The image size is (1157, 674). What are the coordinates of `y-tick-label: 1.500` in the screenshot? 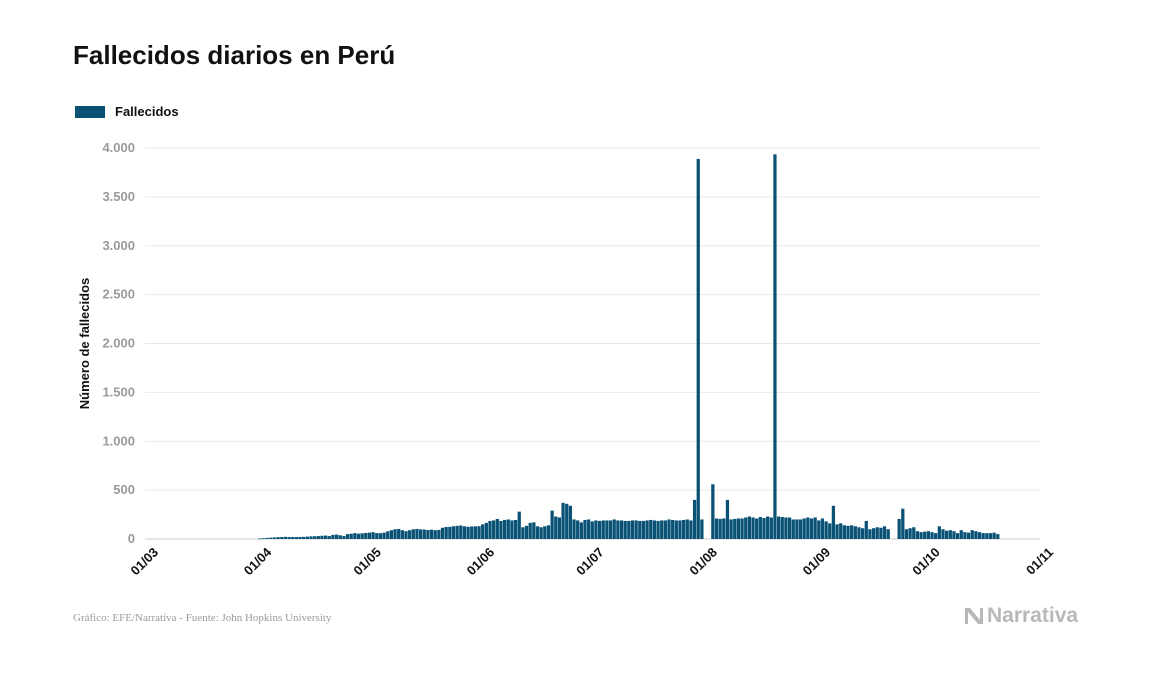 It's located at (118, 391).